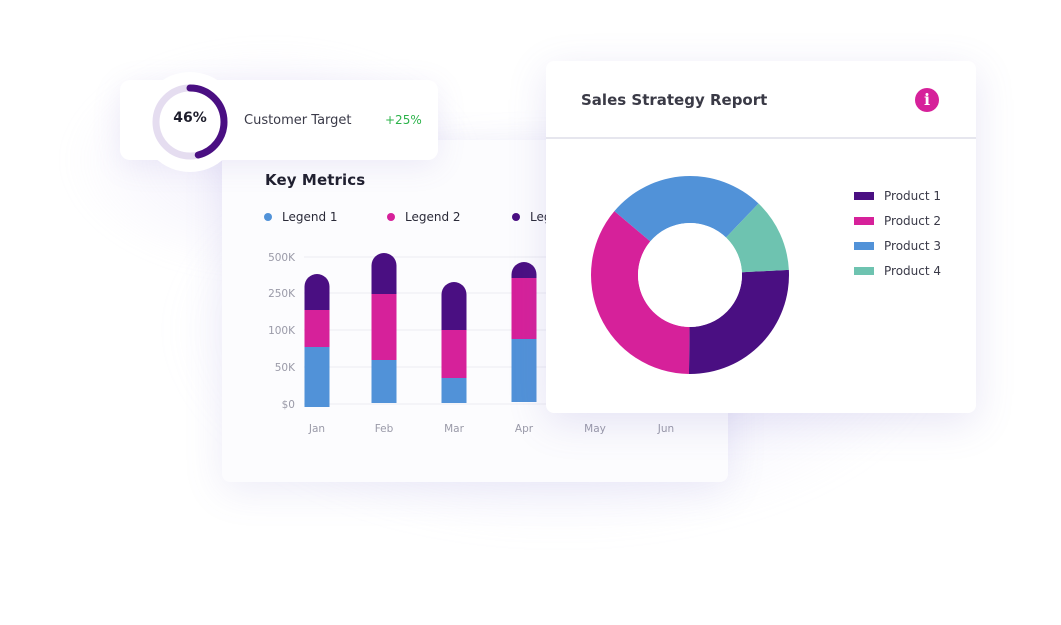 This screenshot has height=625, width=1061. I want to click on y-tick-label: 100K, so click(282, 331).